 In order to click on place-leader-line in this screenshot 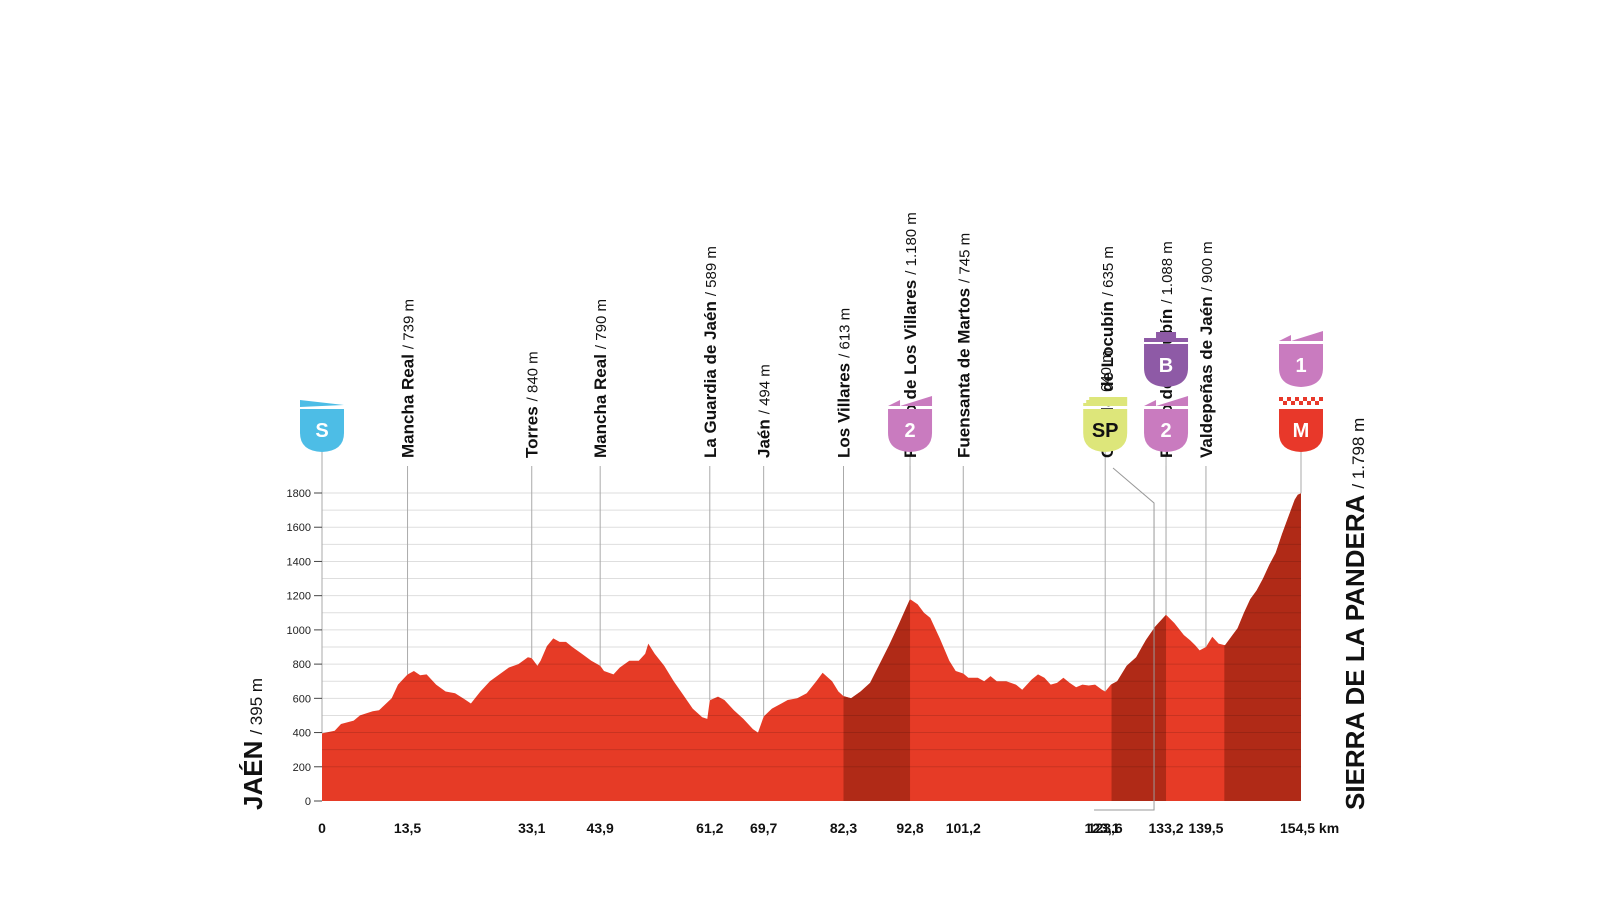, I will do `click(1124, 639)`.